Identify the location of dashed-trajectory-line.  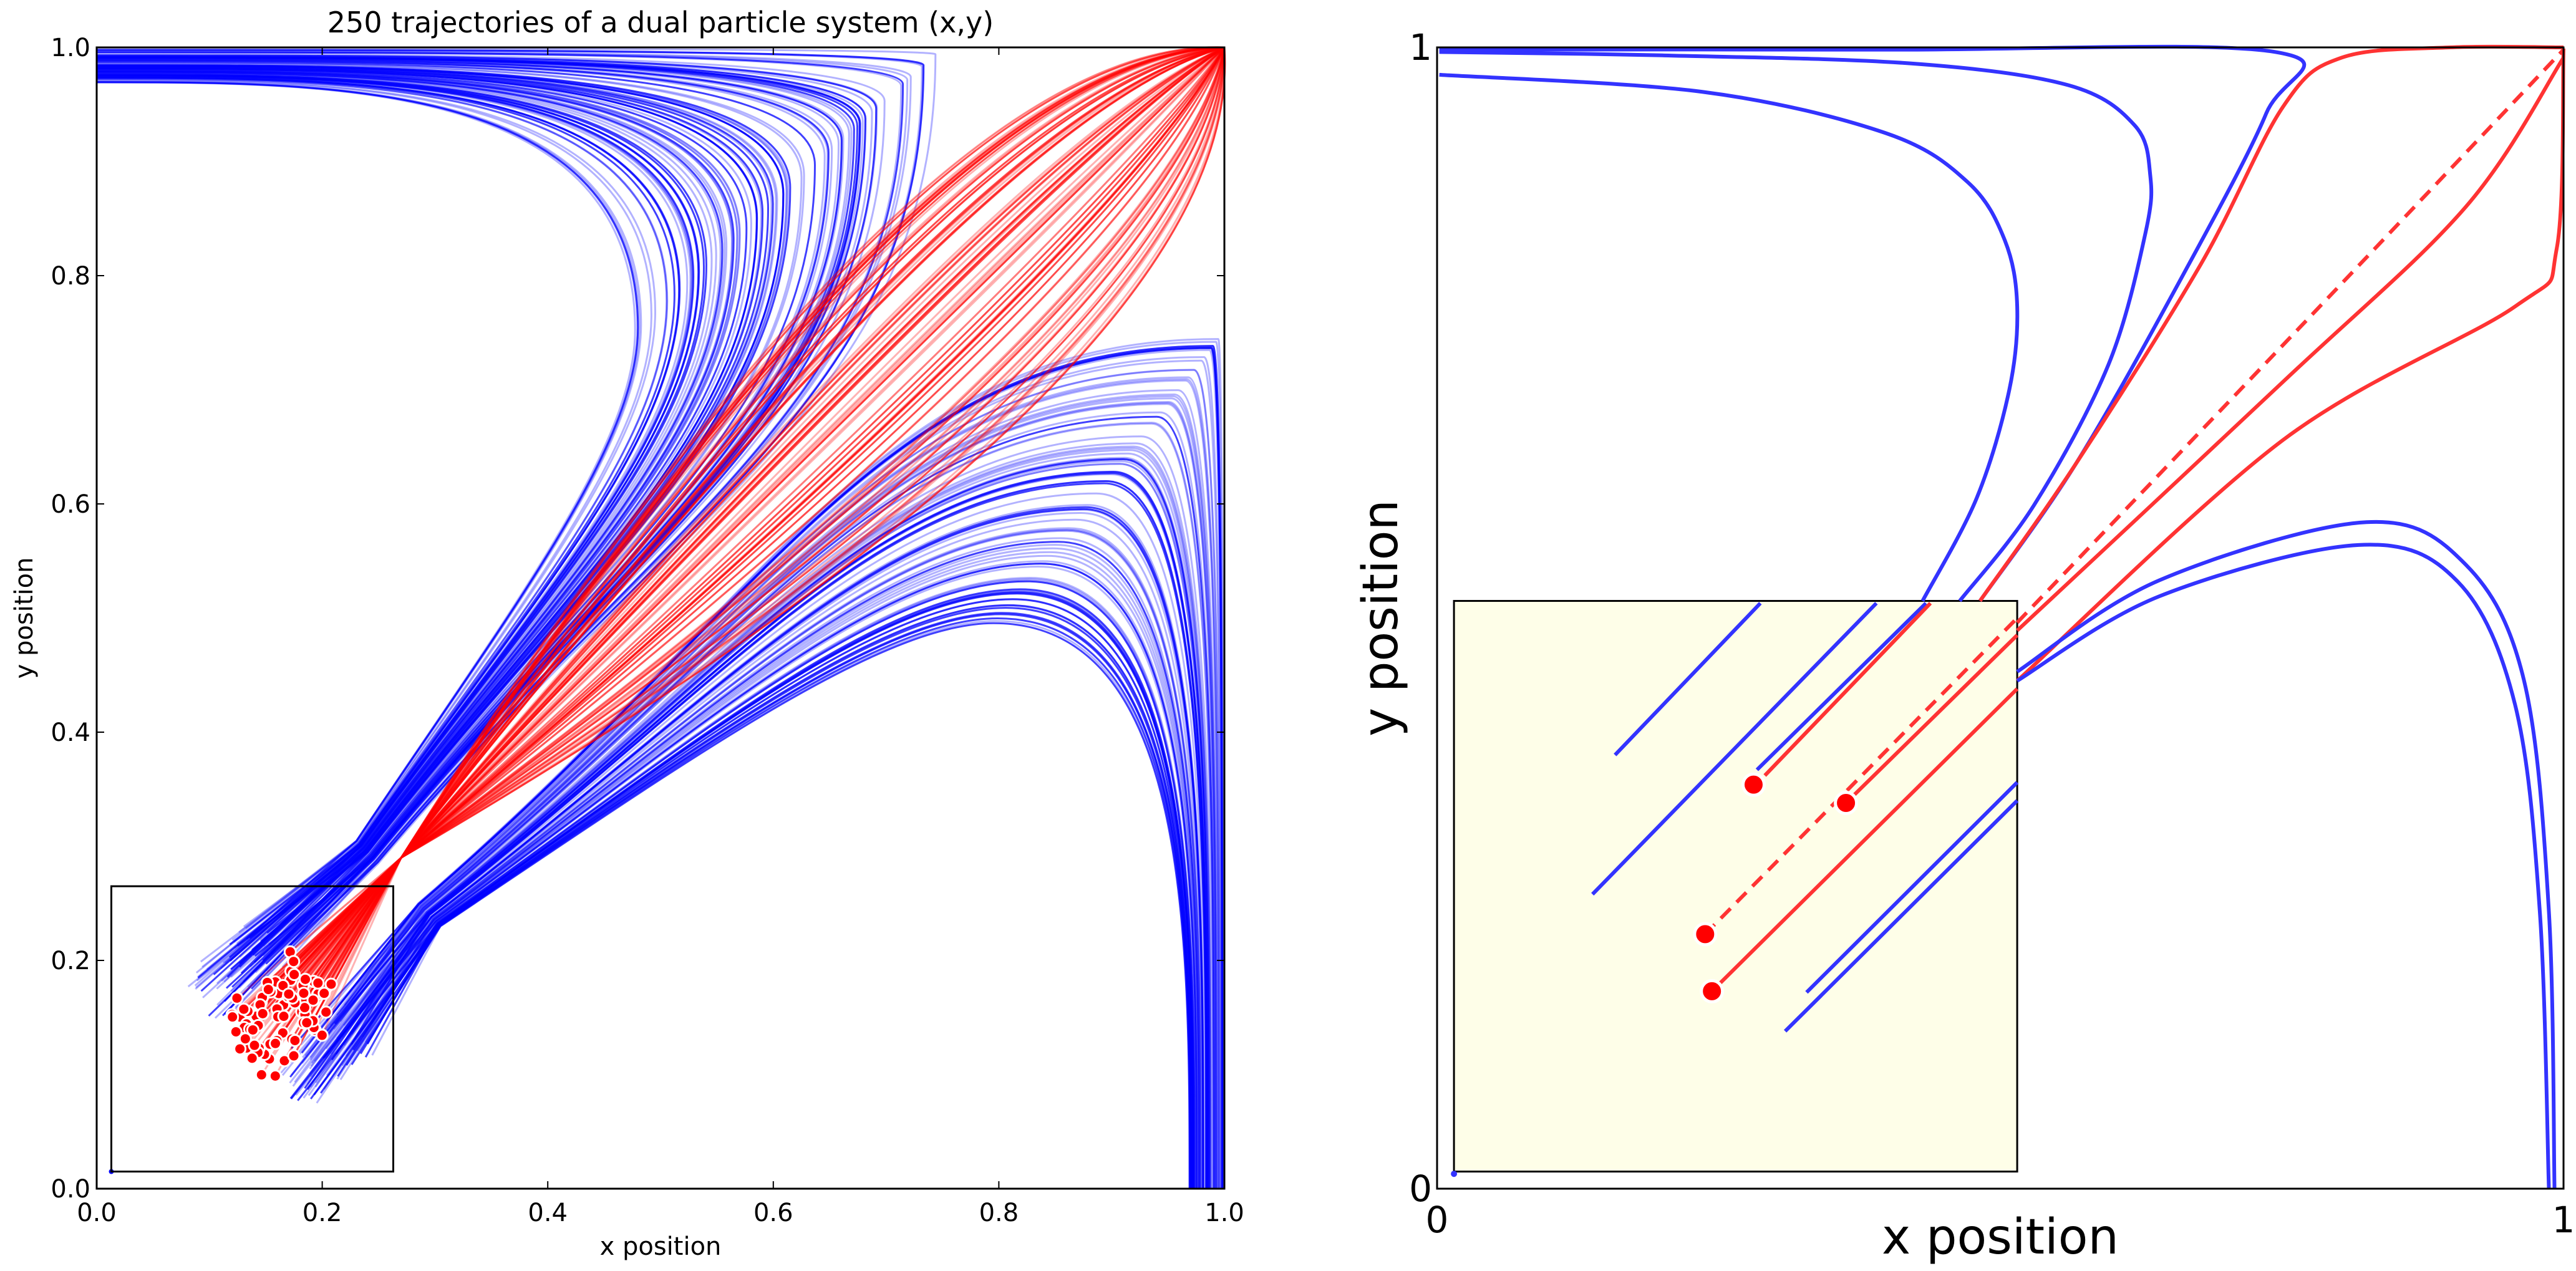
(2290, 336).